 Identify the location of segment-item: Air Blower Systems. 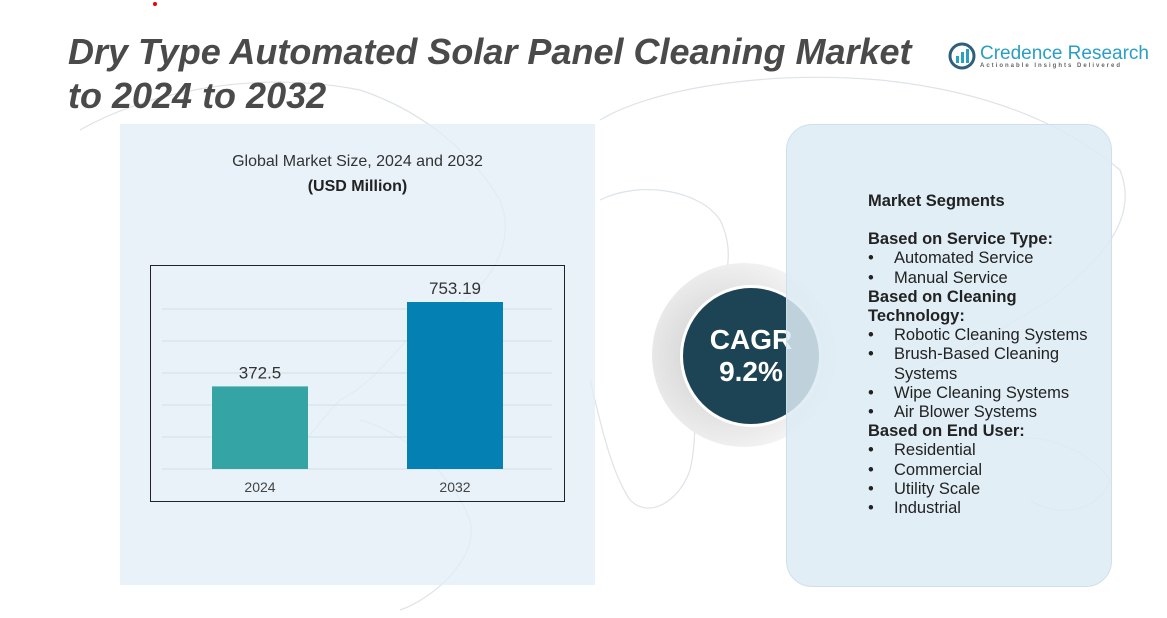
(988, 412).